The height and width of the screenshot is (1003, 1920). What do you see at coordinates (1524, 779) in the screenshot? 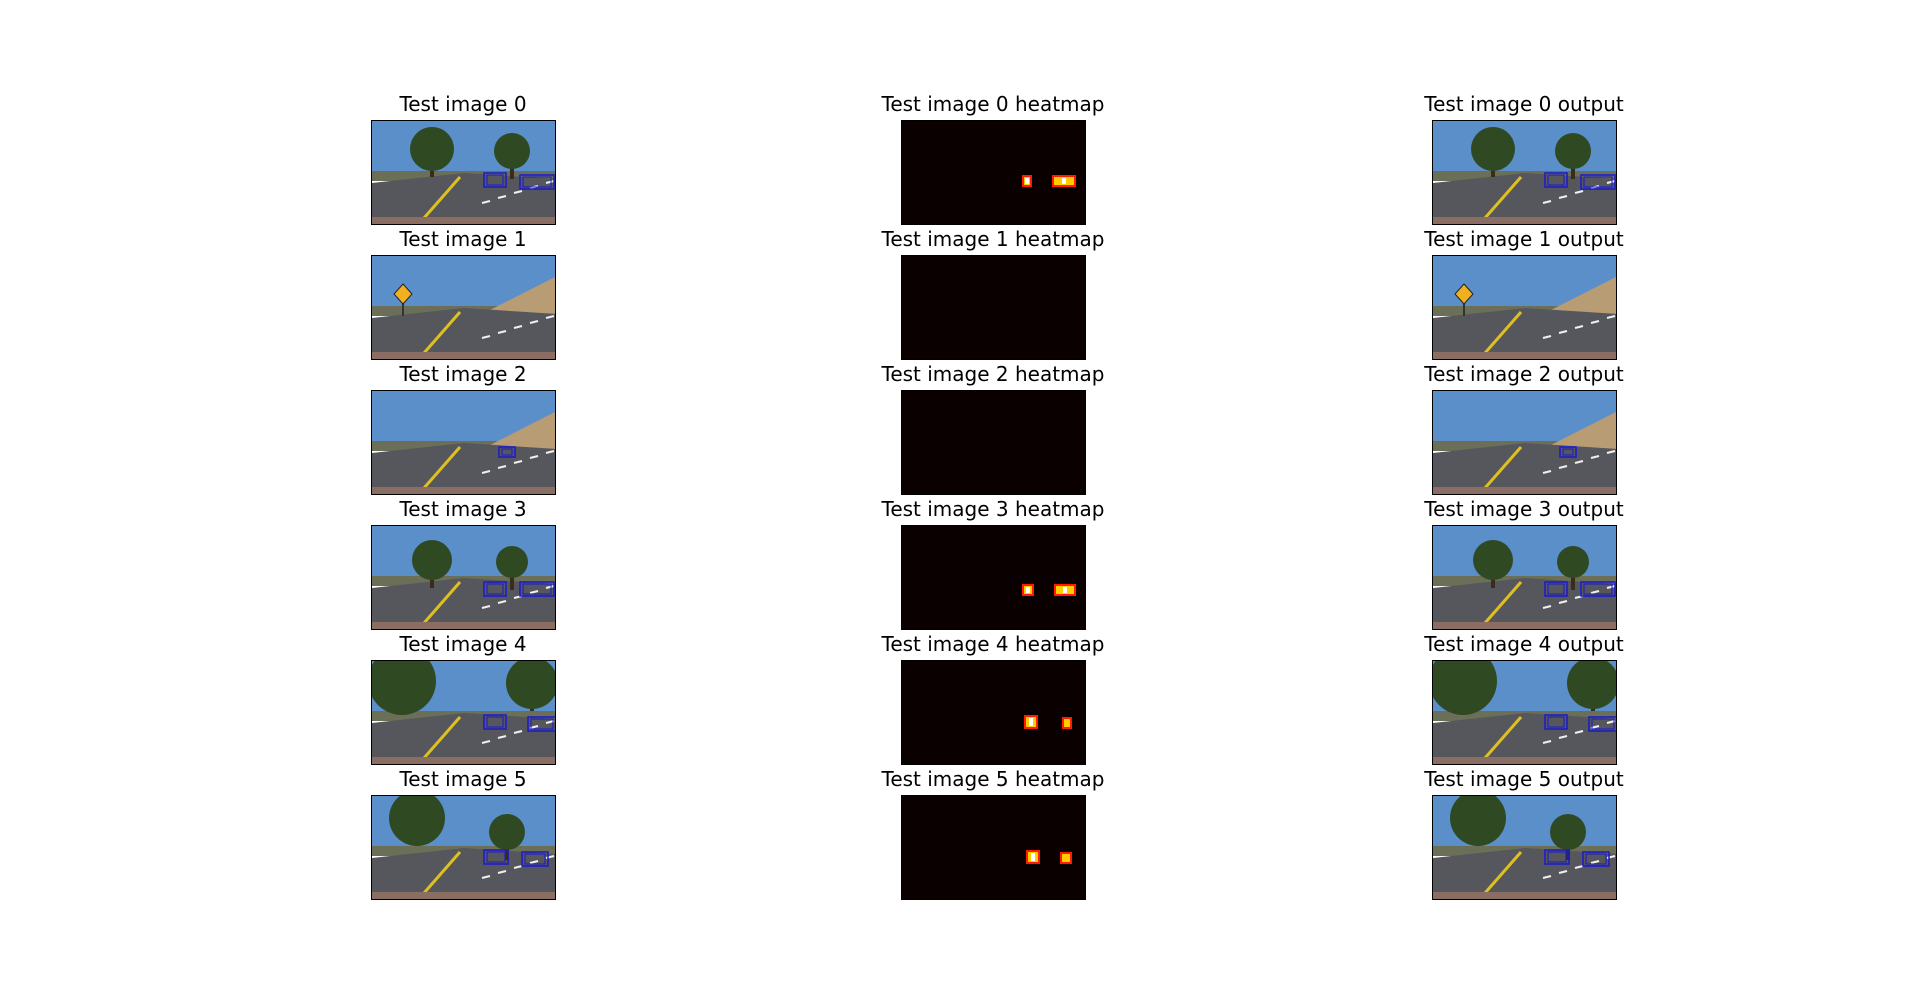
I see `panel-title-output-5: Test image 5 output` at bounding box center [1524, 779].